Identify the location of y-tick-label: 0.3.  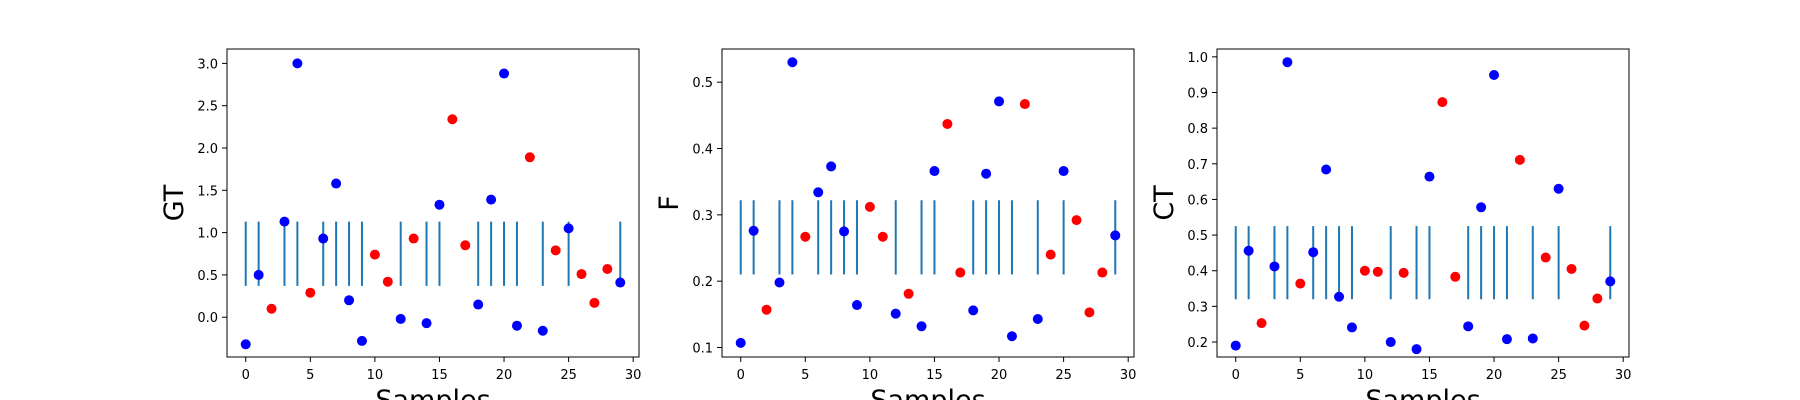
(702, 216).